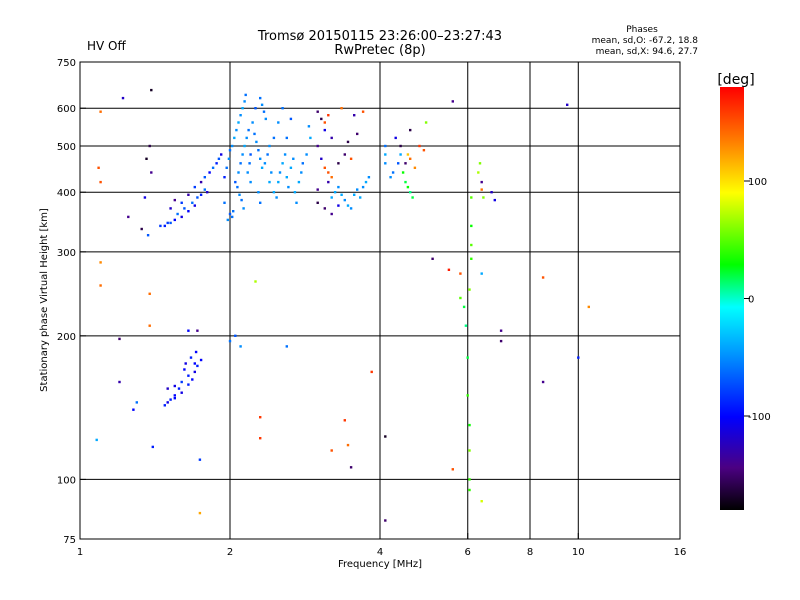 The image size is (800, 600). Describe the element at coordinates (647, 52) in the screenshot. I see `stats-x-mode: mean, sd,X: 94.6, 27.7` at that location.